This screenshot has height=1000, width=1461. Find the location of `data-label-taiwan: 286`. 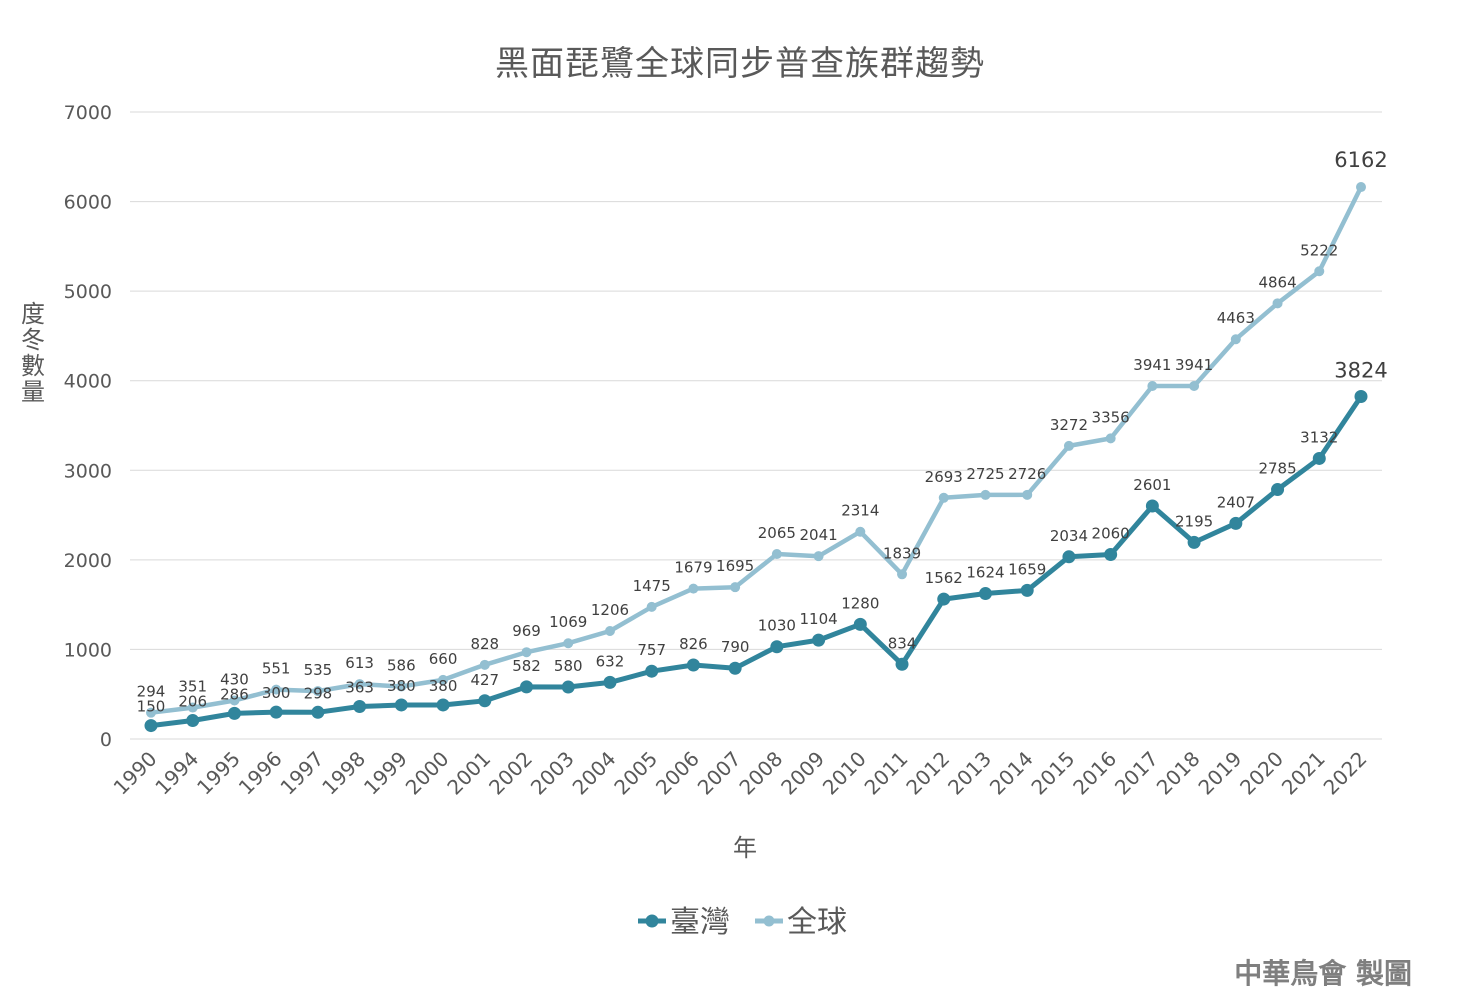

data-label-taiwan: 286 is located at coordinates (234, 694).